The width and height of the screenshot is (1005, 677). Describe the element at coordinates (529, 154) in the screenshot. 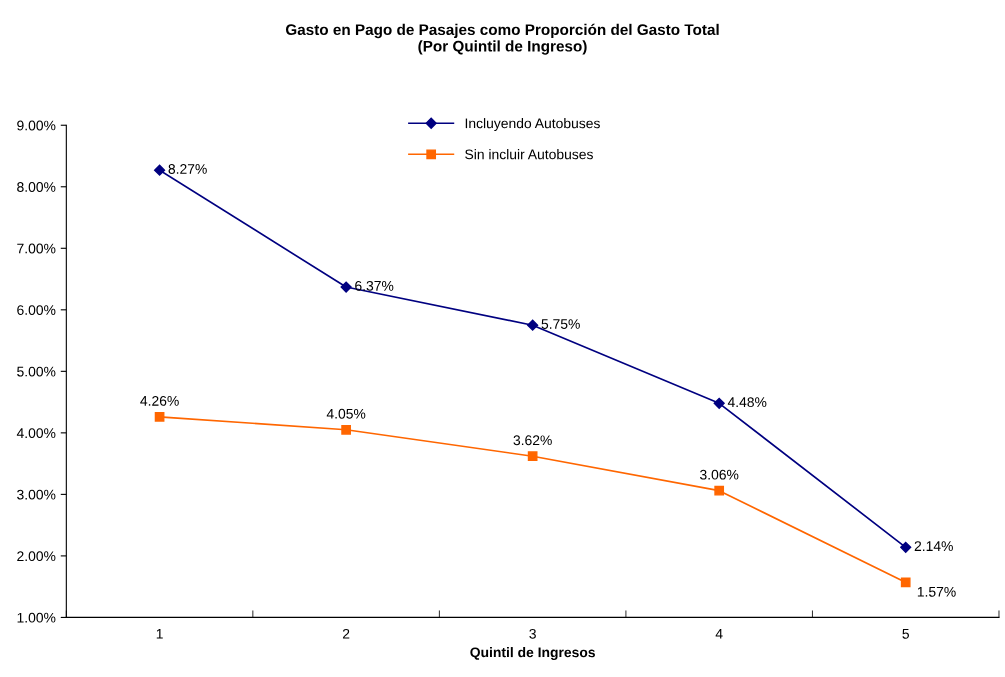

I see `legend-label: Sin incluir Autobuses` at that location.